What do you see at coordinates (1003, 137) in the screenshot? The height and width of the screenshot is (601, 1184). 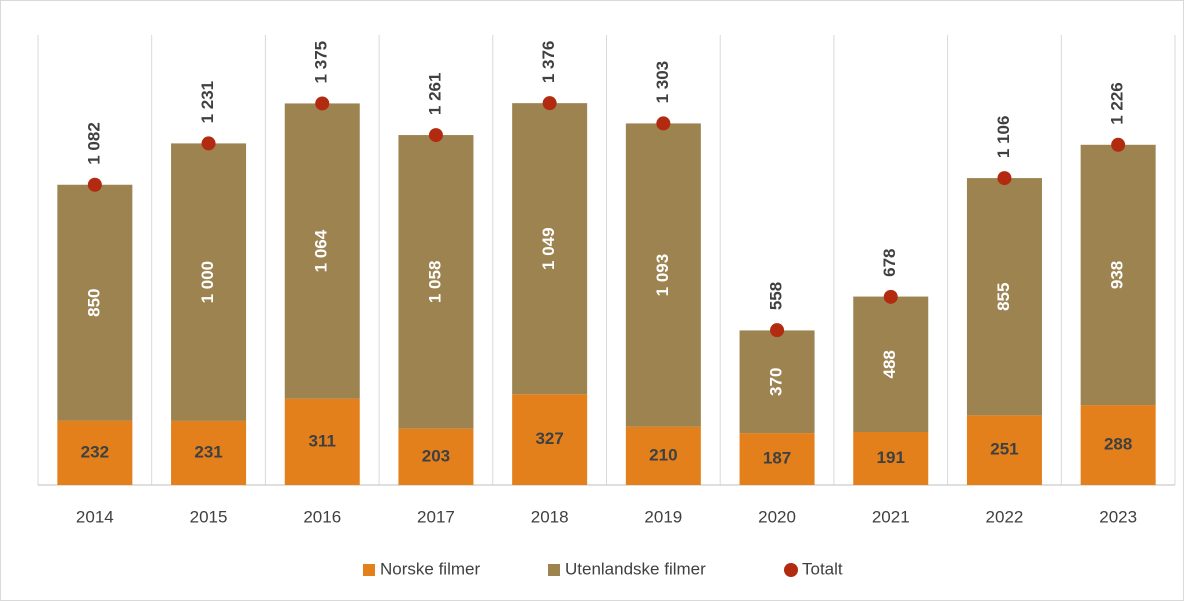 I see `data-label: 1 106` at bounding box center [1003, 137].